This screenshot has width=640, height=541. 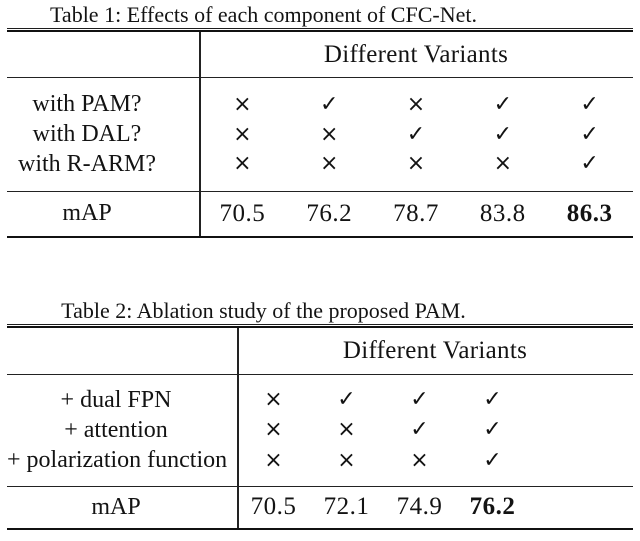 I want to click on table-2-variants-header: Different Variants, so click(x=435, y=351).